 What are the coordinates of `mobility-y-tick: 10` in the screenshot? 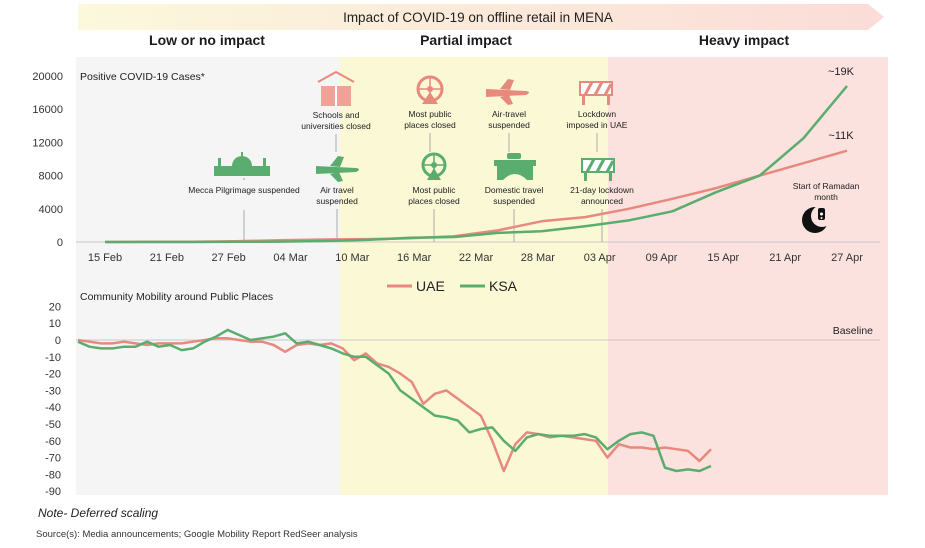 It's located at (55, 324).